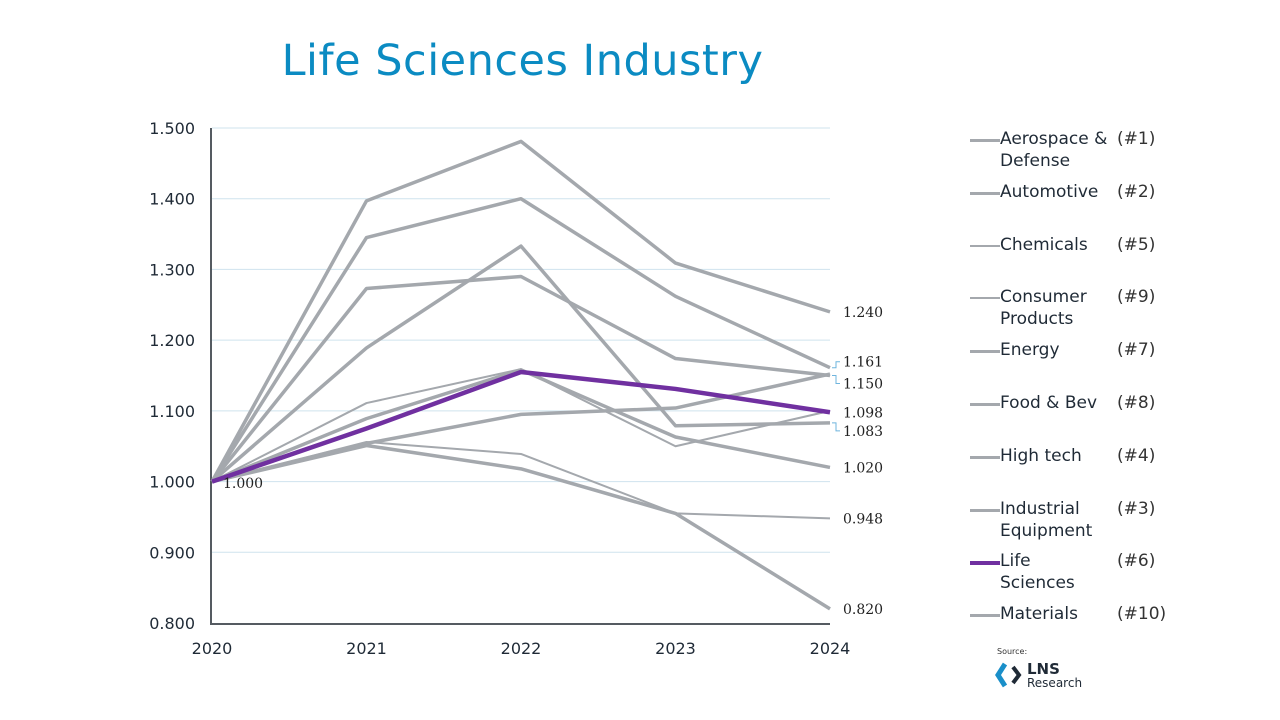 The image size is (1280, 720). I want to click on y-tick-label: 1.400, so click(172, 199).